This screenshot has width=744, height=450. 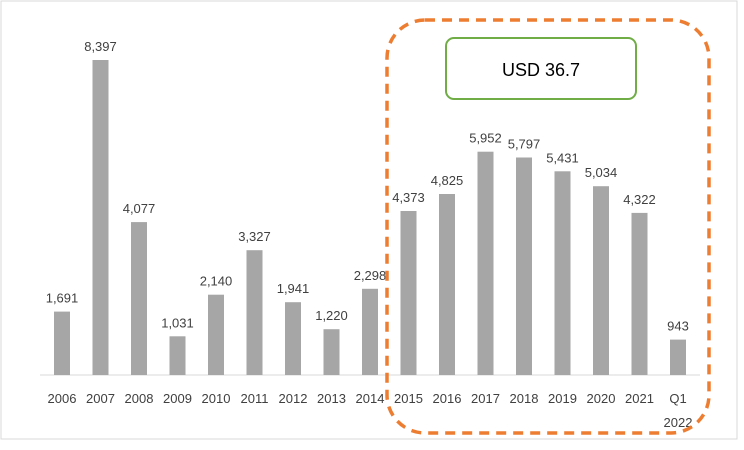 What do you see at coordinates (639, 293) in the screenshot?
I see `bar-2021` at bounding box center [639, 293].